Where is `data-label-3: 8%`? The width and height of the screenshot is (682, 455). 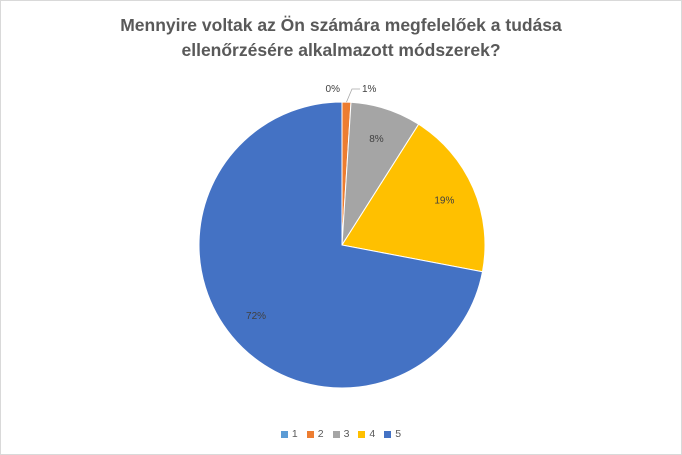
data-label-3: 8% is located at coordinates (376, 139).